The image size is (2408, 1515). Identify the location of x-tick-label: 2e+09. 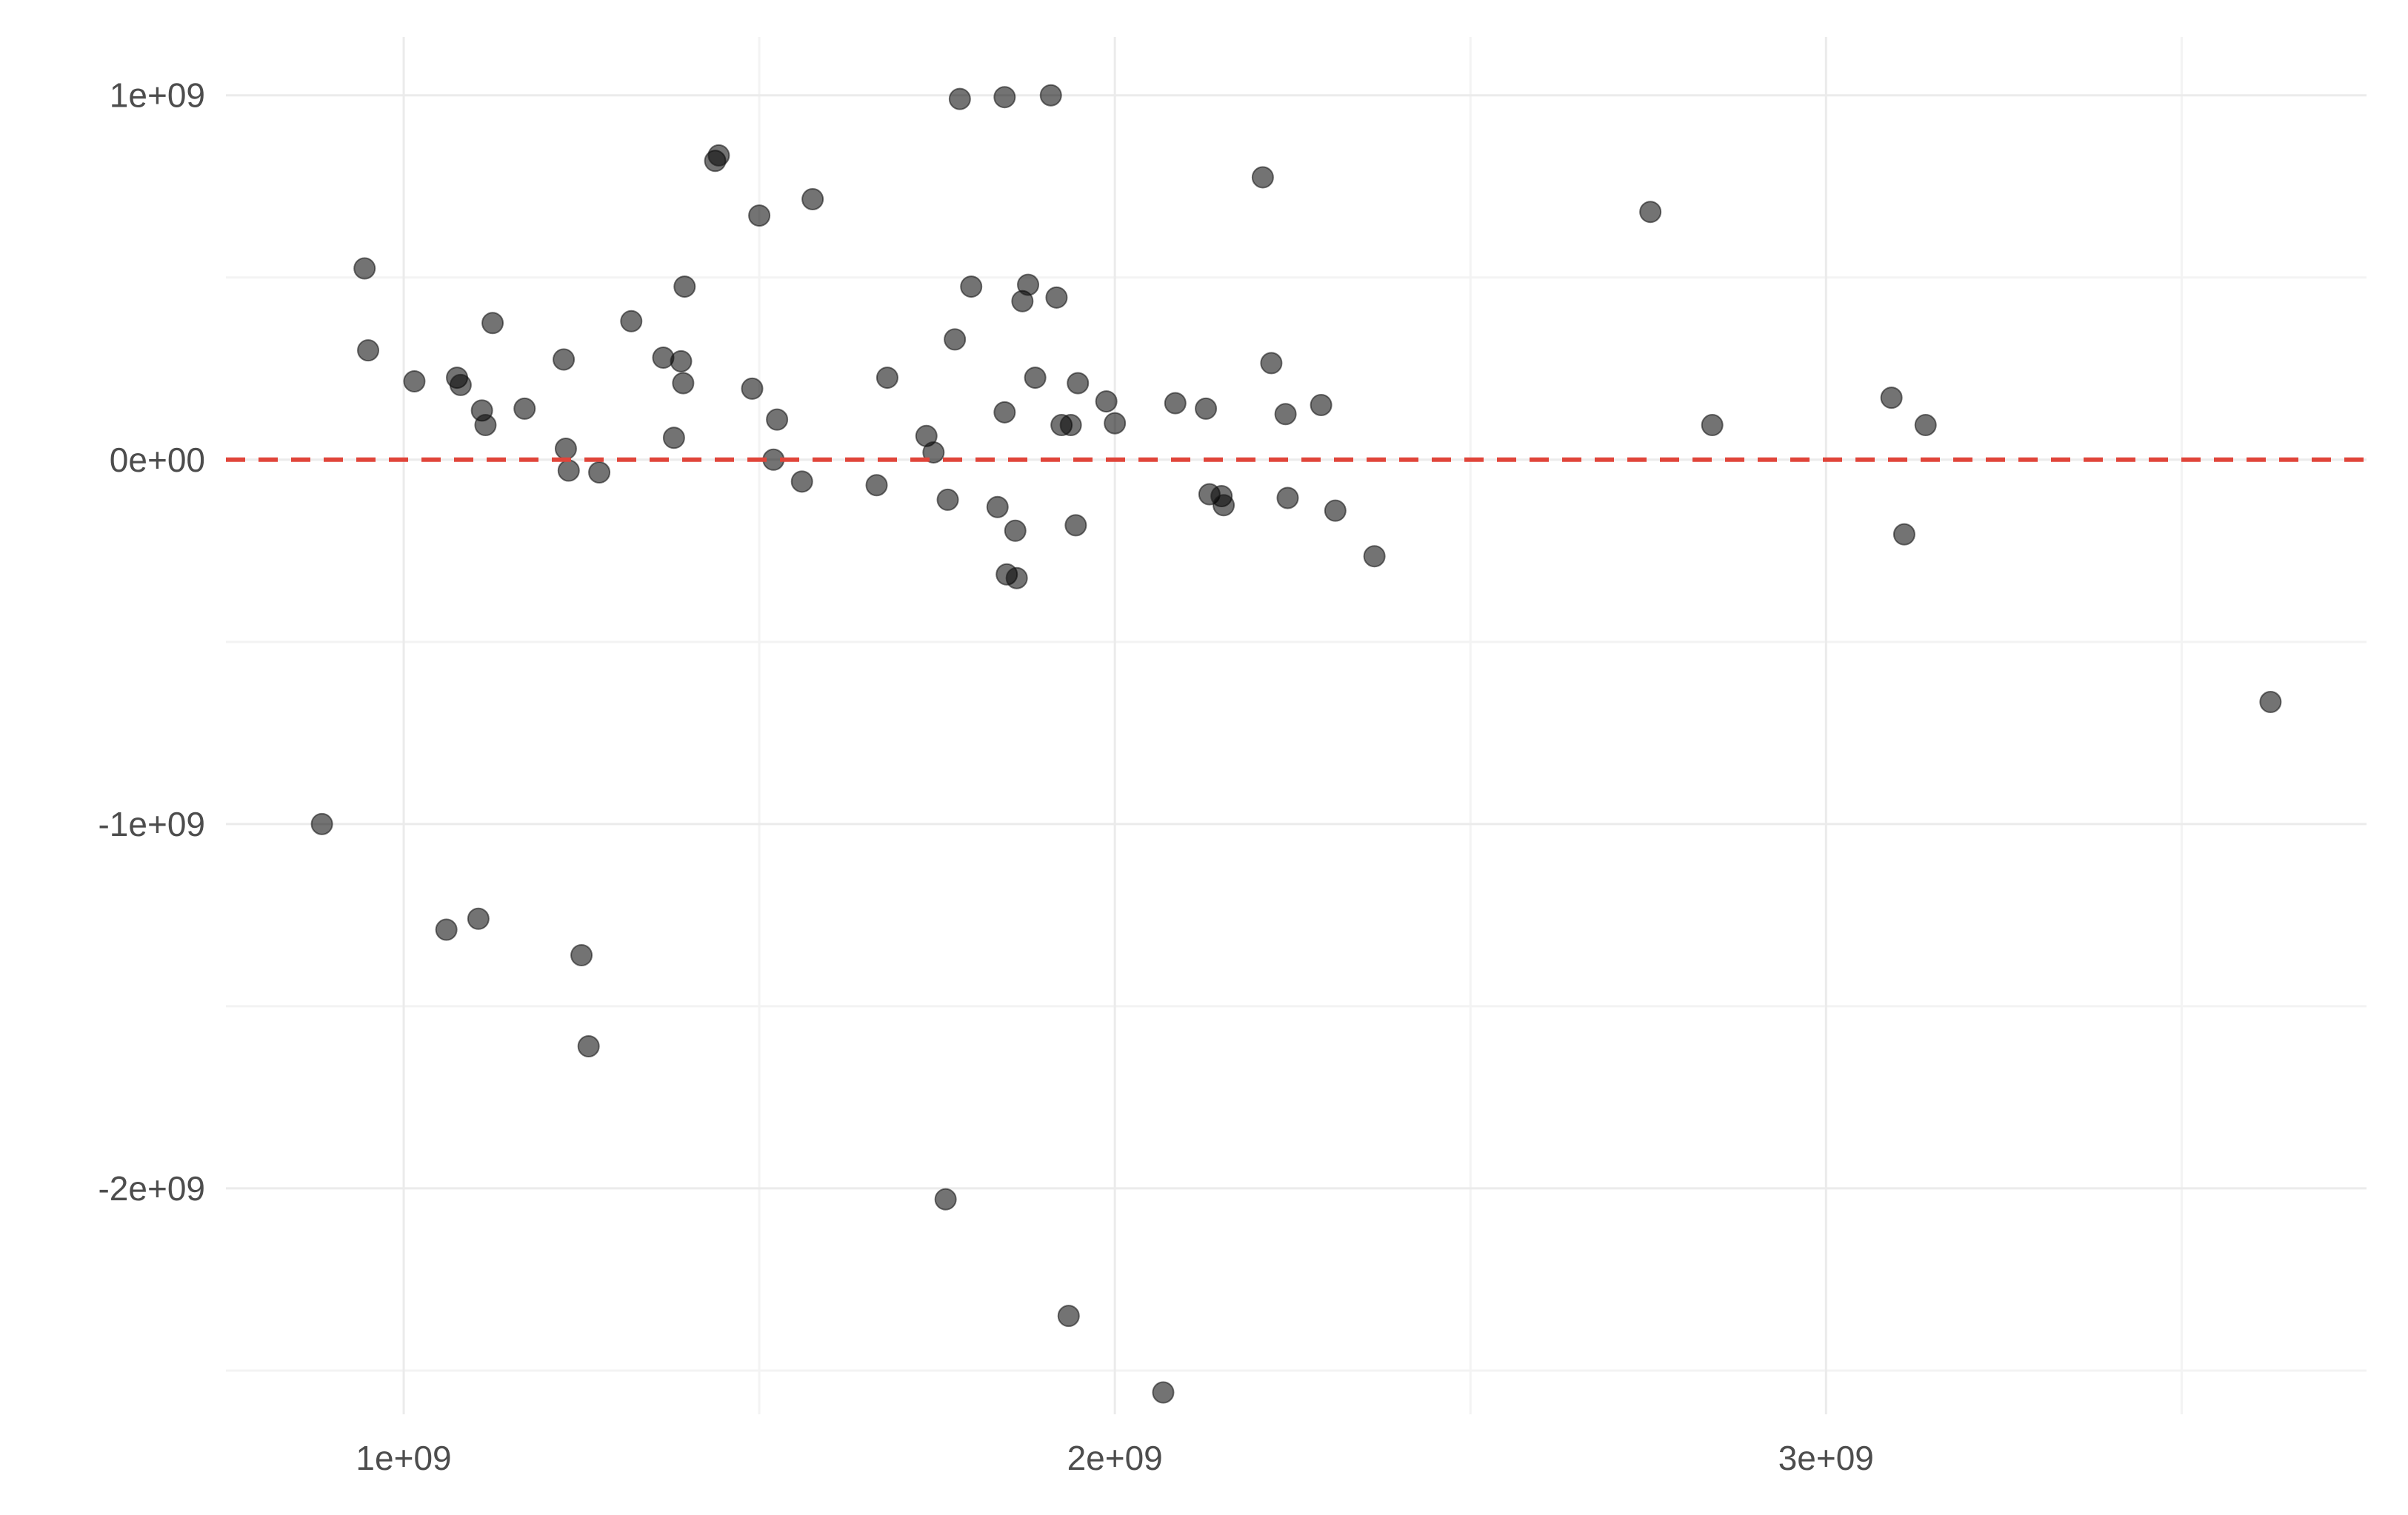
(1115, 1458).